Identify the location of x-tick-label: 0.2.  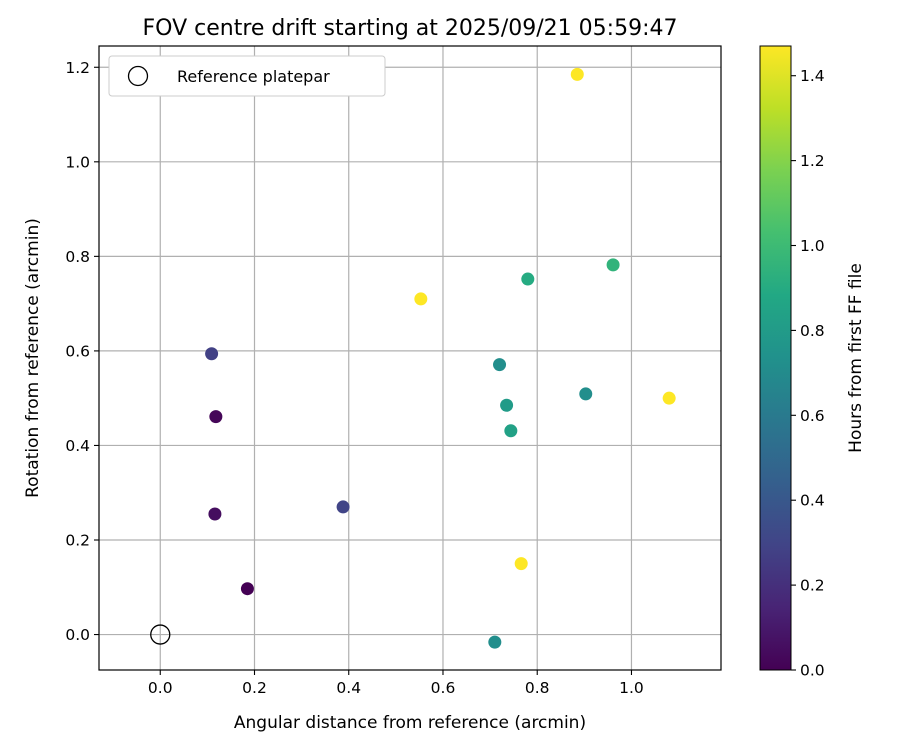
(254, 688).